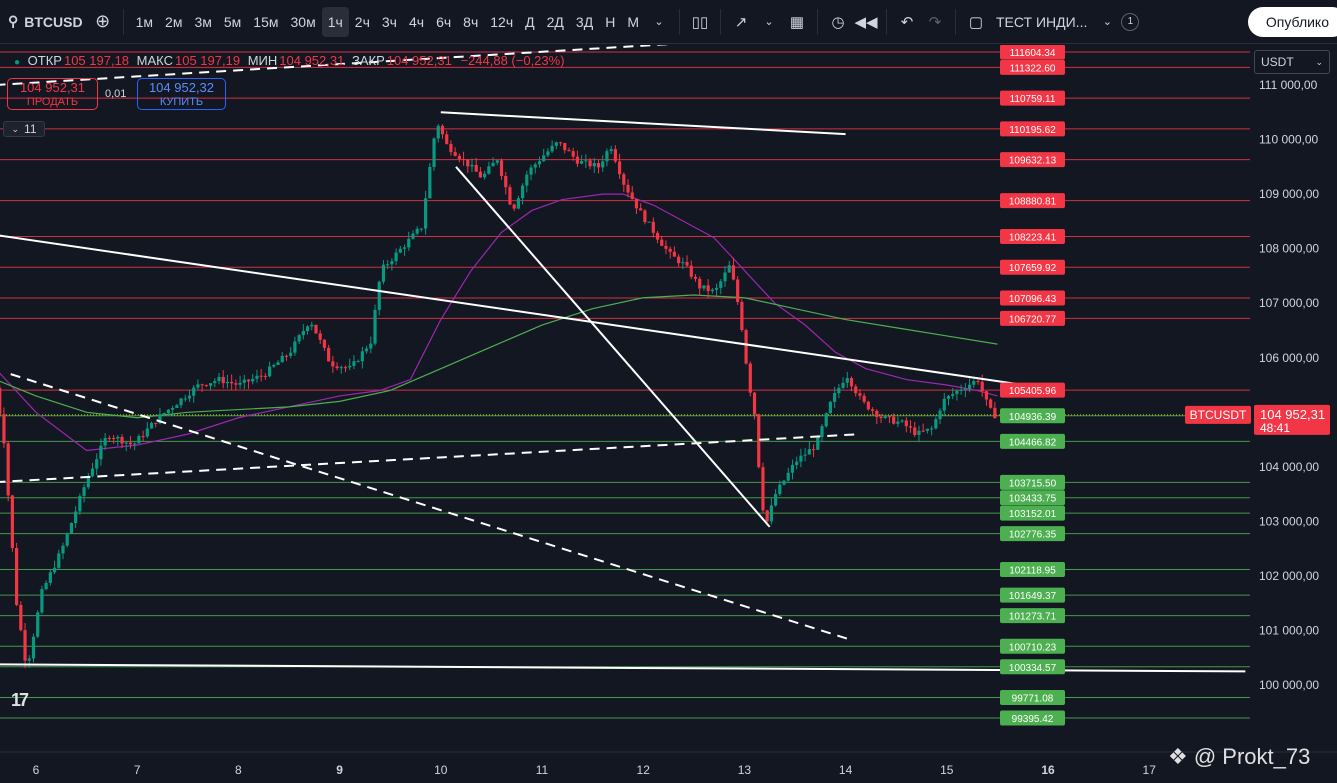 This screenshot has height=783, width=1337. Describe the element at coordinates (144, 21) in the screenshot. I see `timeframe-button: 1м` at that location.